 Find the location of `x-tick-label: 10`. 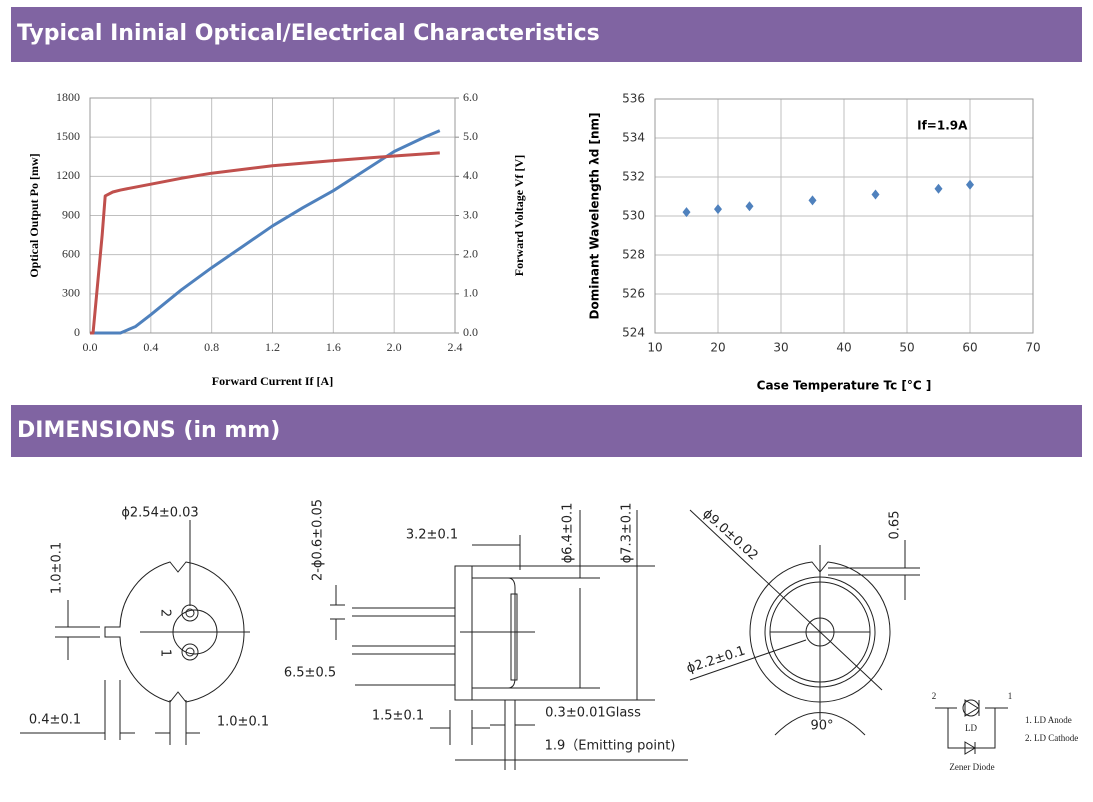

x-tick-label: 10 is located at coordinates (654, 348).